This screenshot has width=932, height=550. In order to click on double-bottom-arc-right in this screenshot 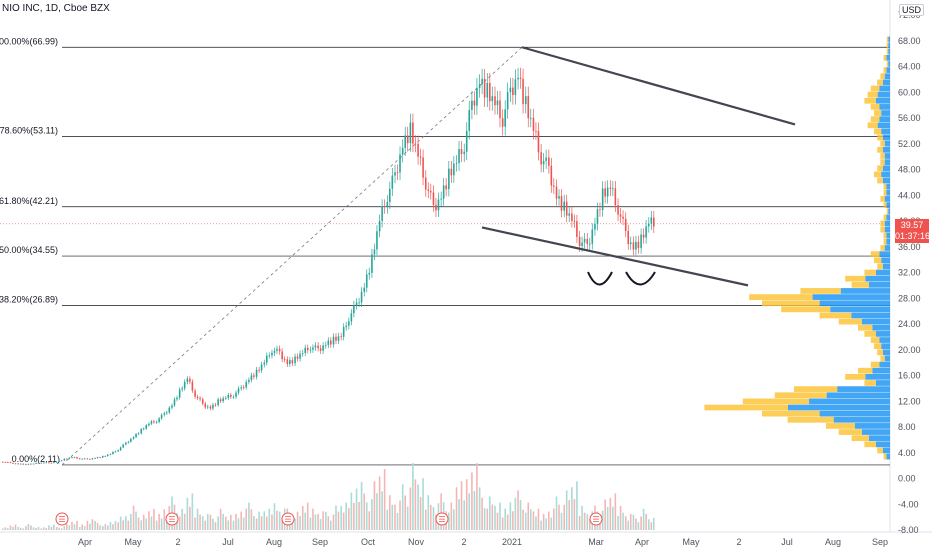, I will do `click(640, 278)`.